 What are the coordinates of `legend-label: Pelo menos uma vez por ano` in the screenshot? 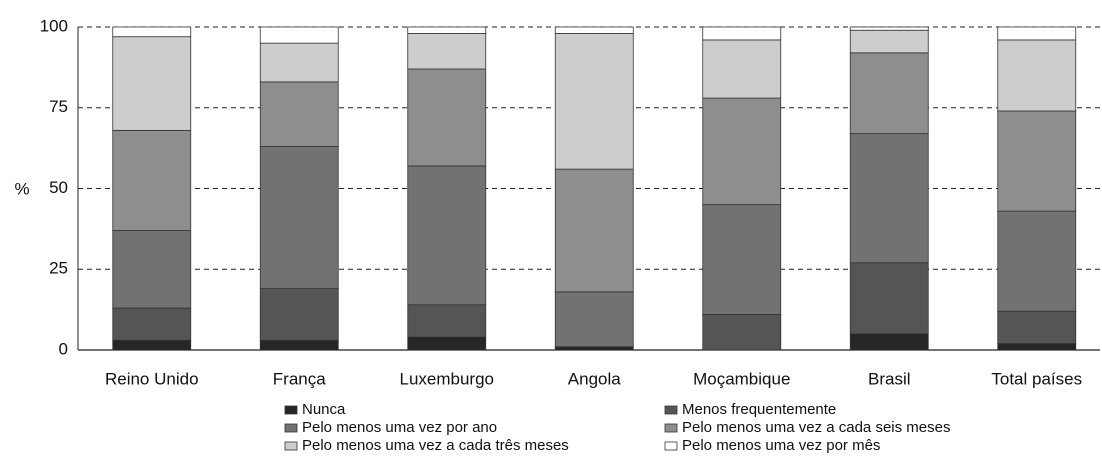 It's located at (399, 427).